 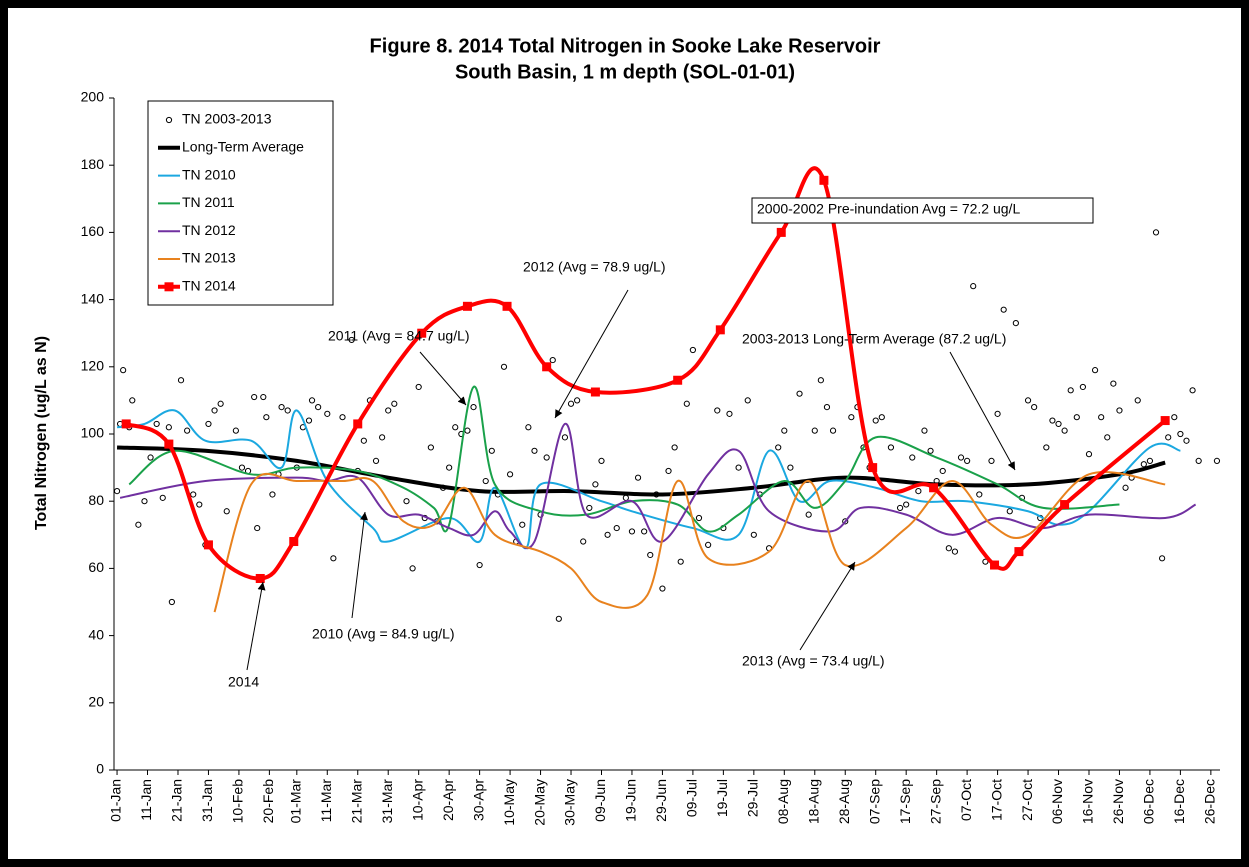 What do you see at coordinates (905, 801) in the screenshot?
I see `x-tick-label: 17-Sep` at bounding box center [905, 801].